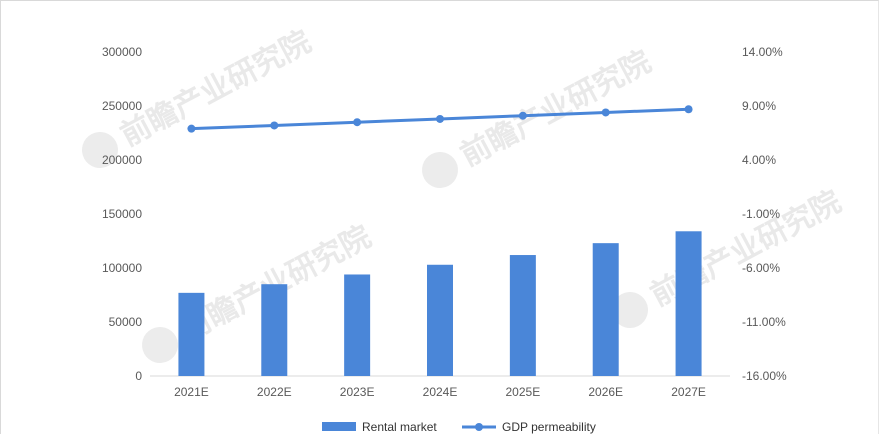  Describe the element at coordinates (688, 392) in the screenshot. I see `x-tick-label: 2027E` at that location.